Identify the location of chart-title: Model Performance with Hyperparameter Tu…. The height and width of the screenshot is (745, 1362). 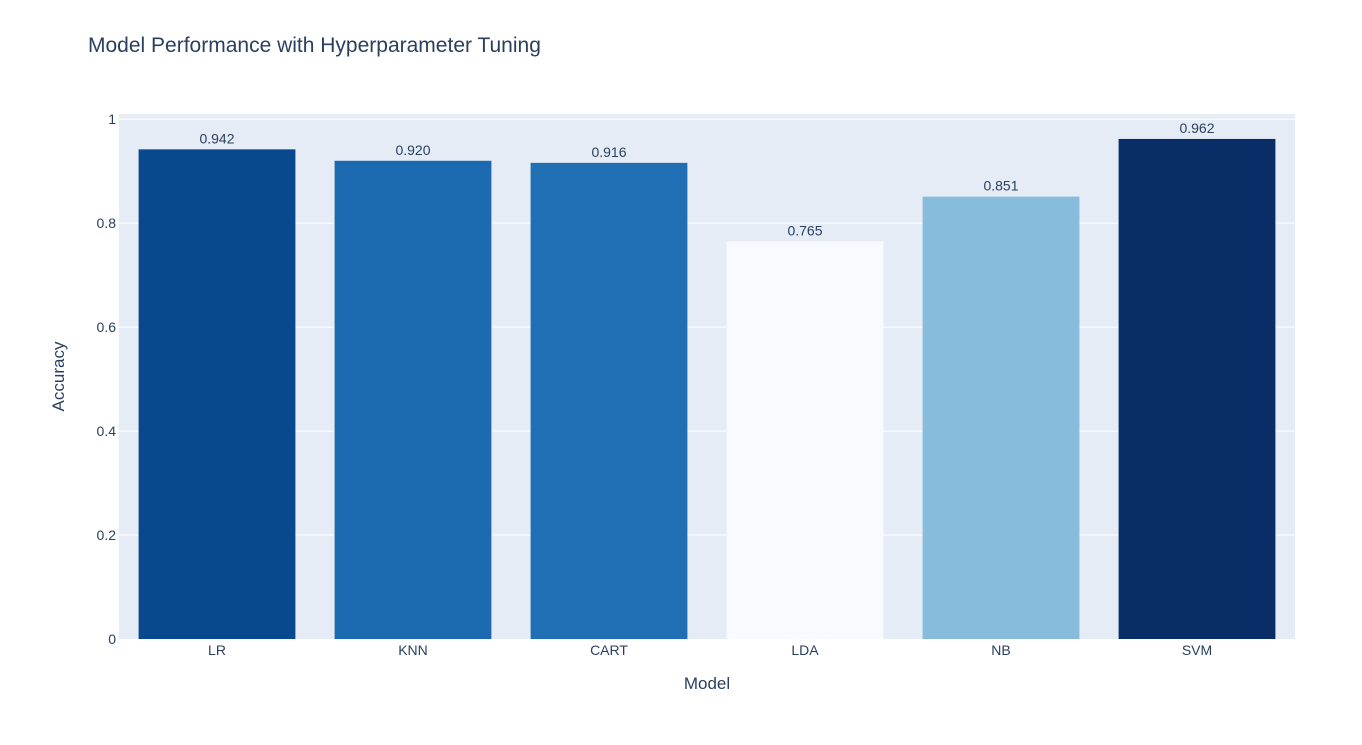
(314, 45).